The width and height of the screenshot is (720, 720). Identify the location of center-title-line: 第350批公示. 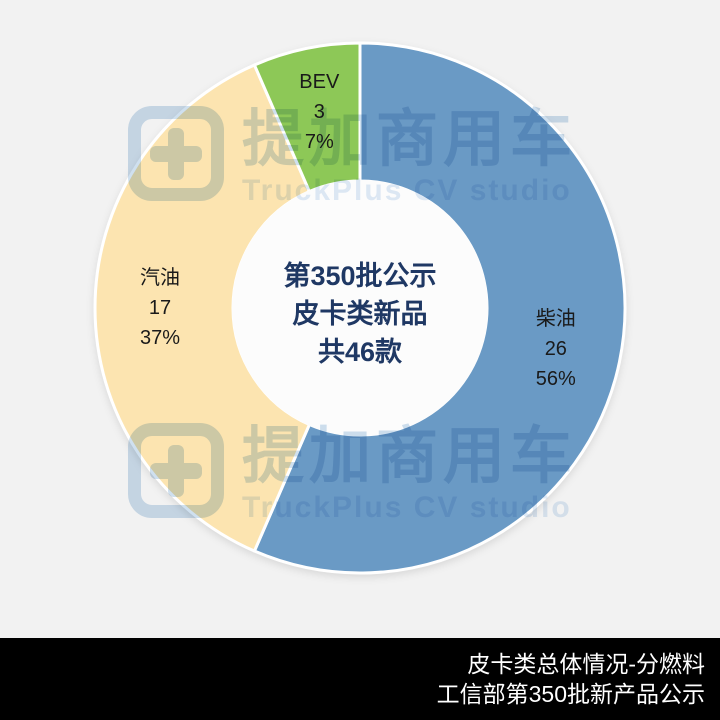
(360, 276).